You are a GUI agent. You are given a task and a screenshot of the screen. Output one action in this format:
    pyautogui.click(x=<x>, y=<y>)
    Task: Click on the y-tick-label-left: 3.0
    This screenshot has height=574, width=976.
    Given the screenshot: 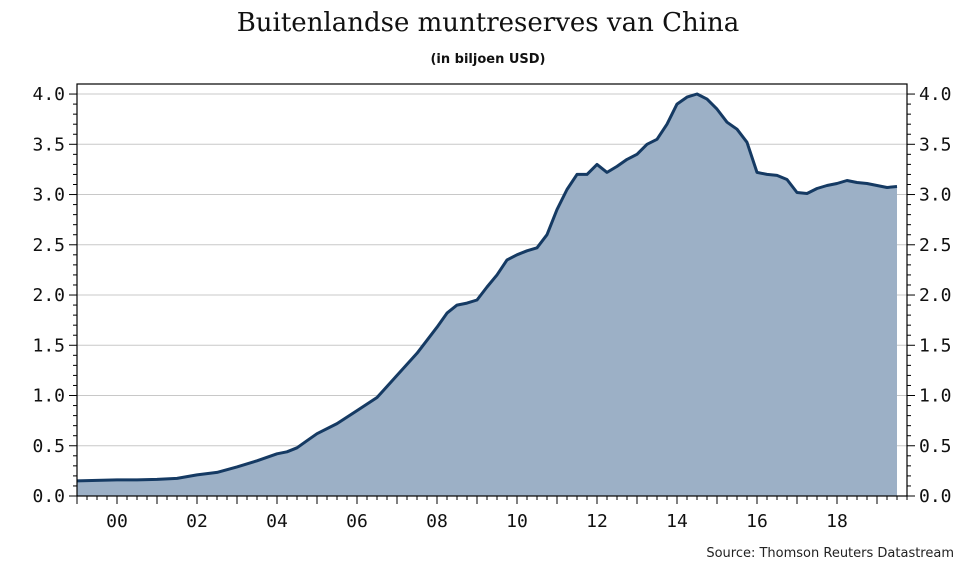 What is the action you would take?
    pyautogui.click(x=48, y=195)
    